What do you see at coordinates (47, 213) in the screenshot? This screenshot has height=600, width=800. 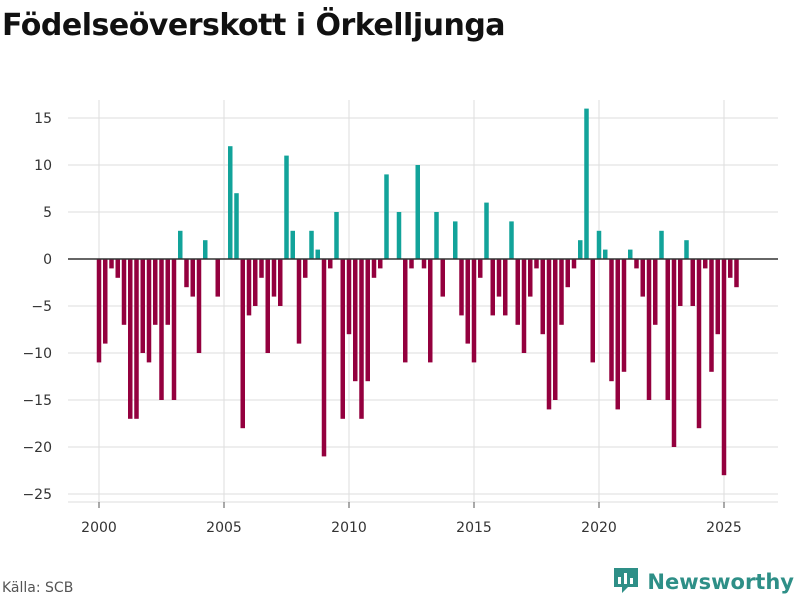 I see `y-tick-label: 5` at bounding box center [47, 213].